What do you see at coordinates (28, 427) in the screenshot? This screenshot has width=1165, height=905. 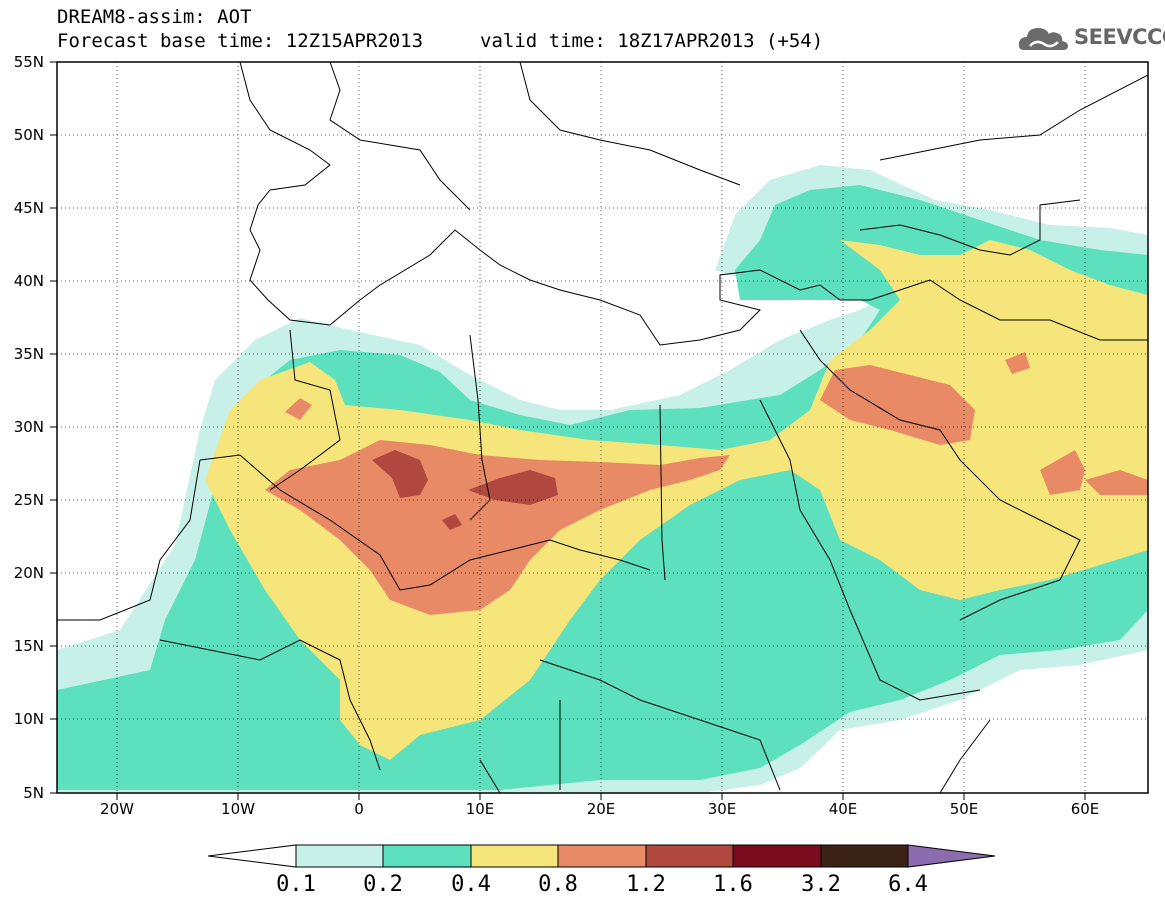 I see `lat-label: 30N` at bounding box center [28, 427].